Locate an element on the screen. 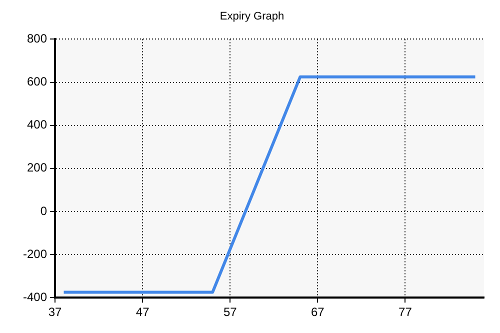 This screenshot has width=500, height=333. x-tick-label: 57 is located at coordinates (230, 312).